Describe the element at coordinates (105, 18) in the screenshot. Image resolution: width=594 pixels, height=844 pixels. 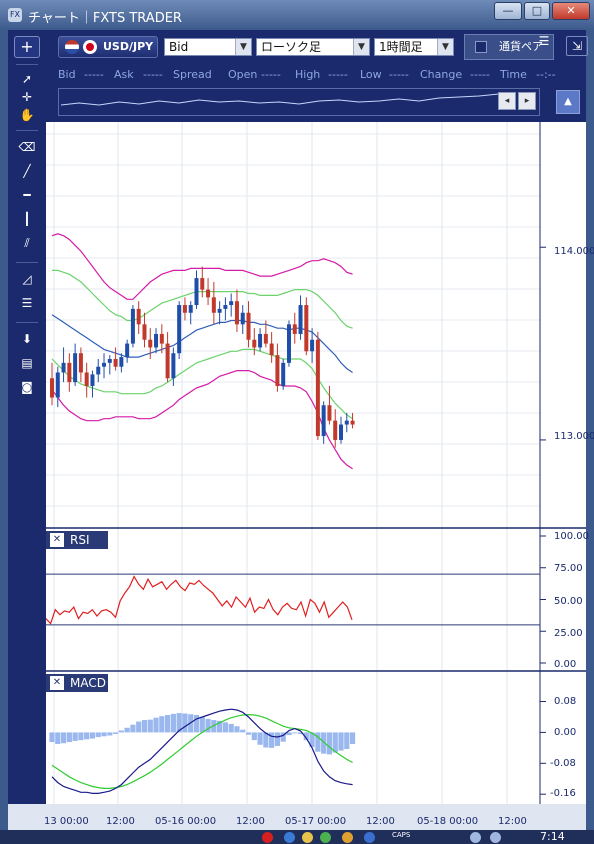
I see `window-title: チャート｜FXTS TRADER` at that location.